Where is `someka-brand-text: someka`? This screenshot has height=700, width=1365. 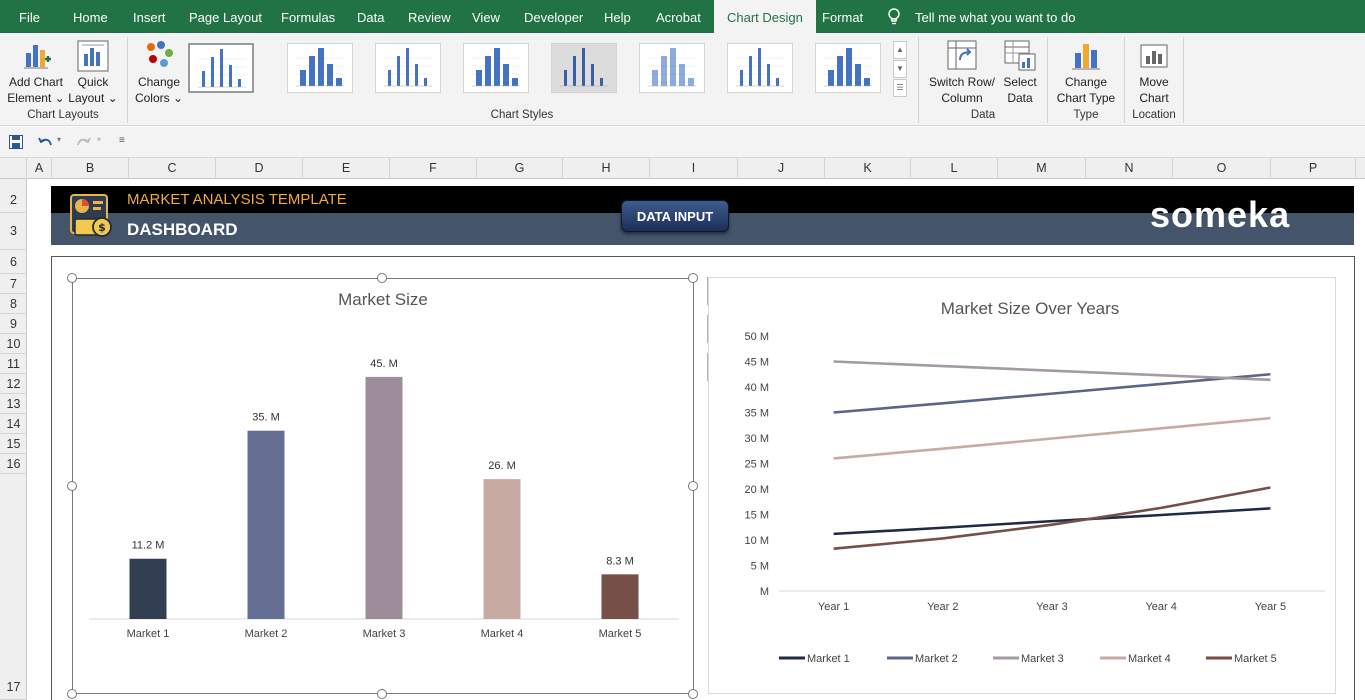
someka-brand-text: someka is located at coordinates (1220, 214).